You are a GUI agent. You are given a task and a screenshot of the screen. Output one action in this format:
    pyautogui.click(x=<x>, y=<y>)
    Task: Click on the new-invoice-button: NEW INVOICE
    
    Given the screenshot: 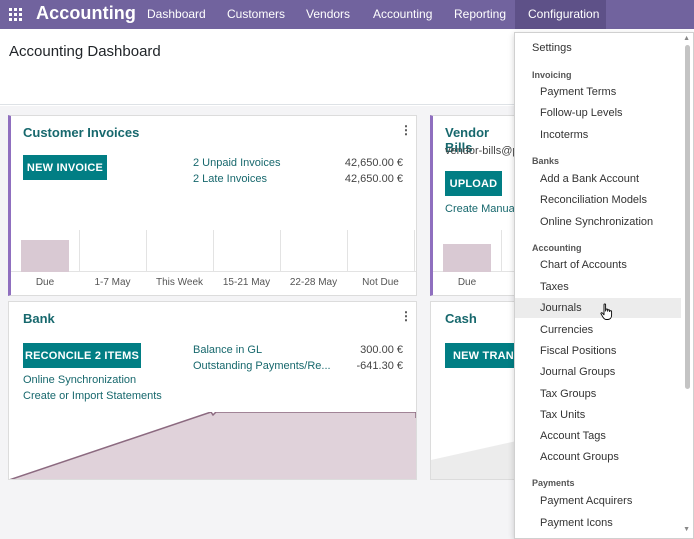 What is the action you would take?
    pyautogui.click(x=65, y=167)
    